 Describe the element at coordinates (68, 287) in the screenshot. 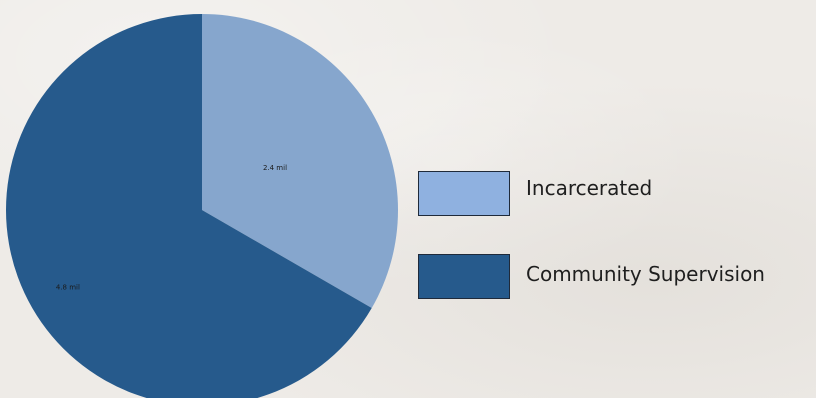

I see `data-label-community-supervision: 4.8 mil` at that location.